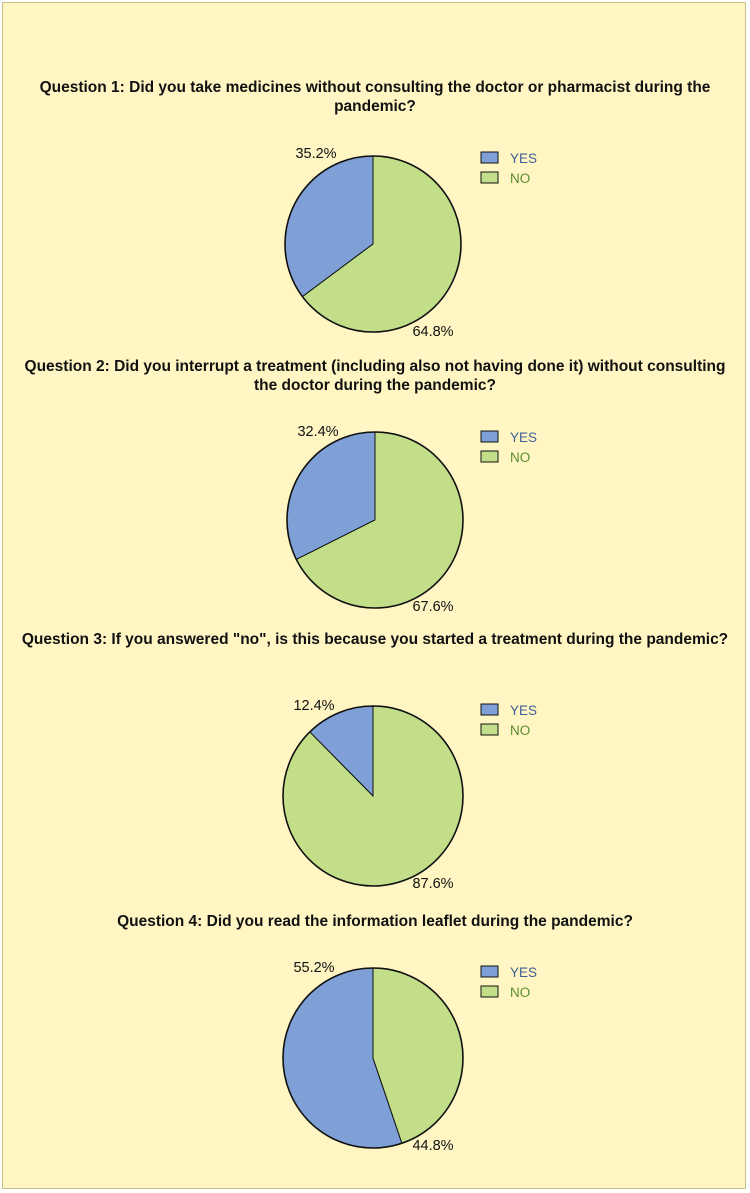  Describe the element at coordinates (432, 884) in the screenshot. I see `pie3-label-no: 87.6%` at that location.